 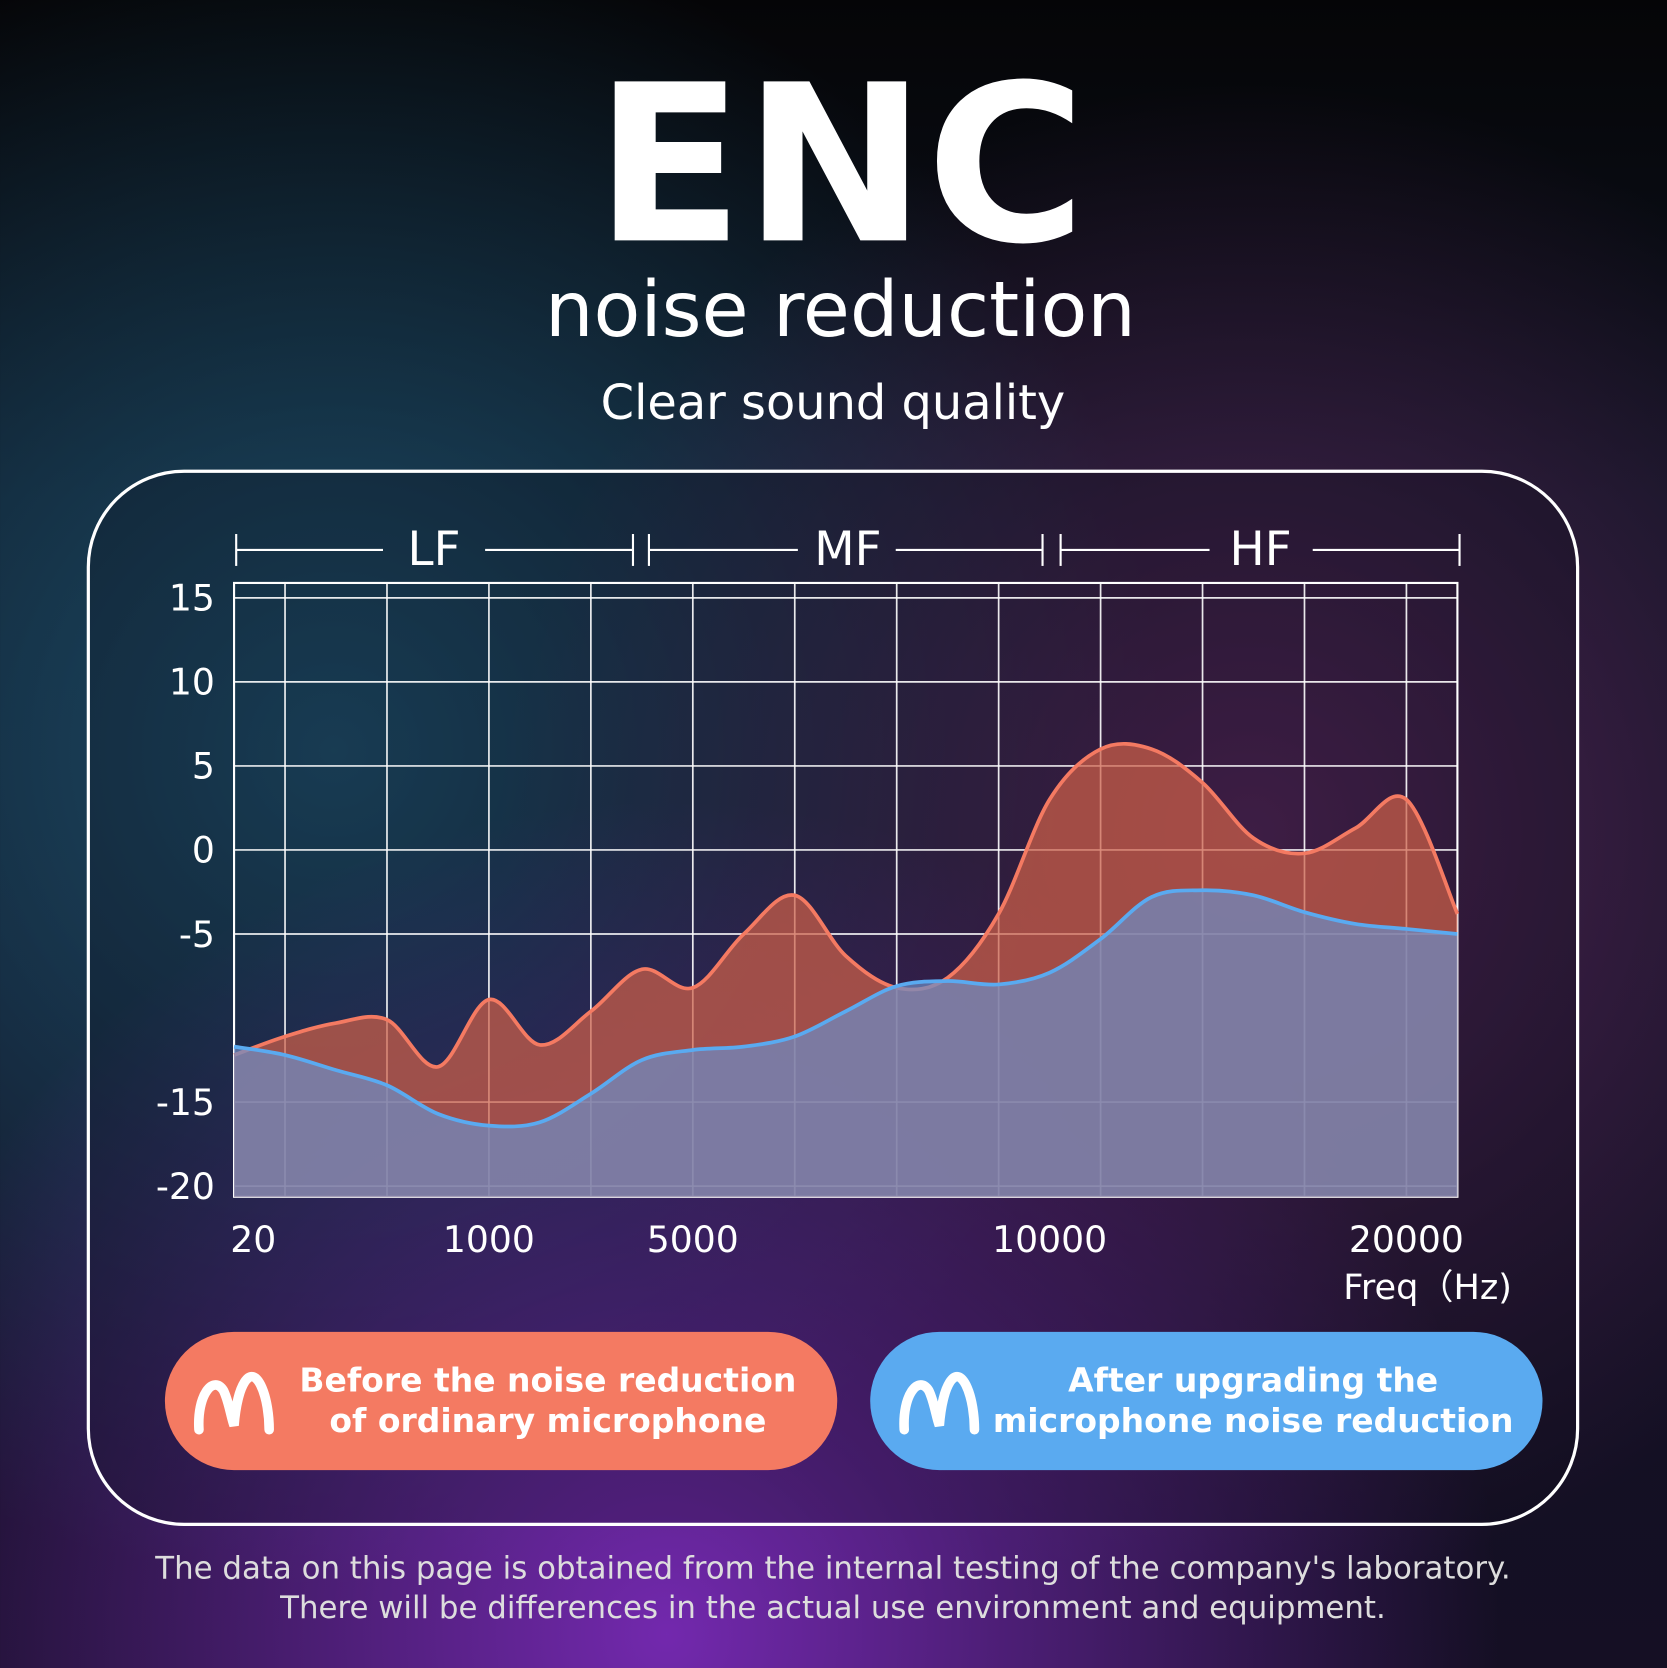 What do you see at coordinates (192, 598) in the screenshot?
I see `y-tick-label: 15` at bounding box center [192, 598].